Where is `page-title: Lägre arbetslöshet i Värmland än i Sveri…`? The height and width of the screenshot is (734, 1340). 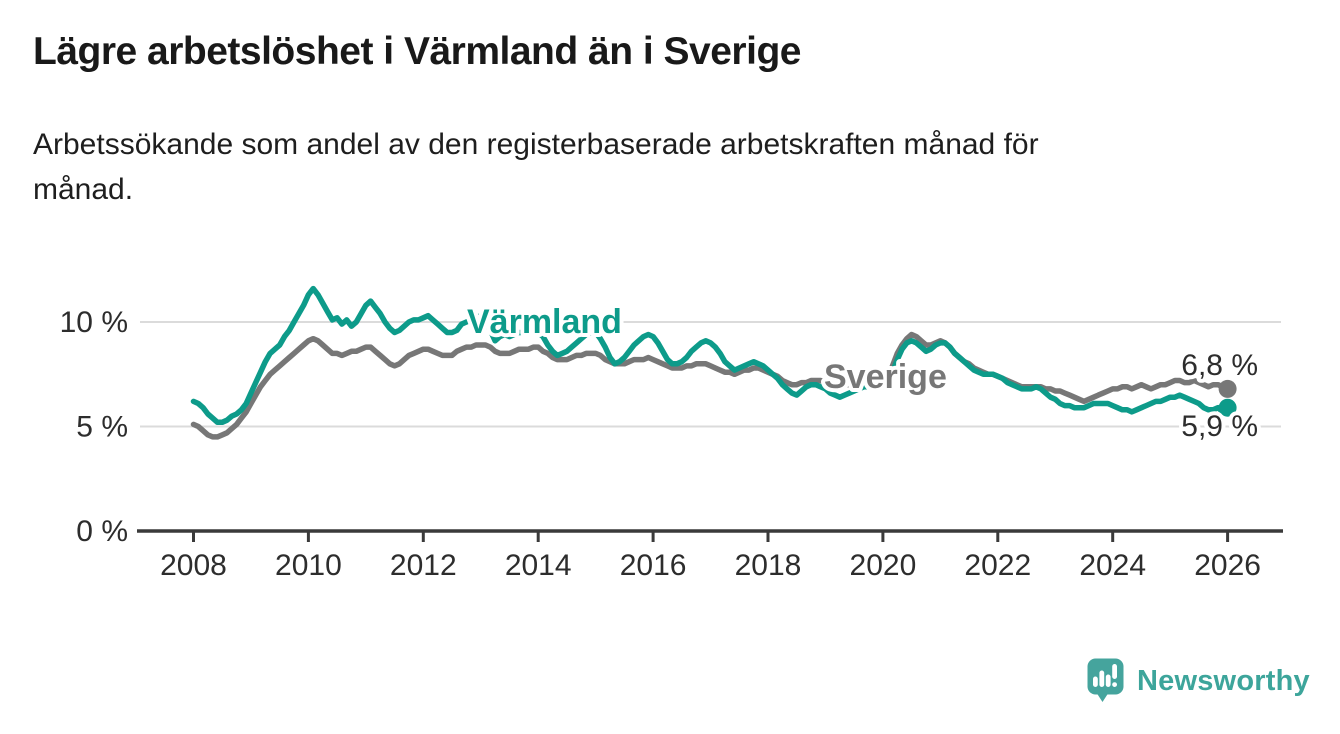 page-title: Lägre arbetslöshet i Värmland än i Sveri… is located at coordinates (417, 51).